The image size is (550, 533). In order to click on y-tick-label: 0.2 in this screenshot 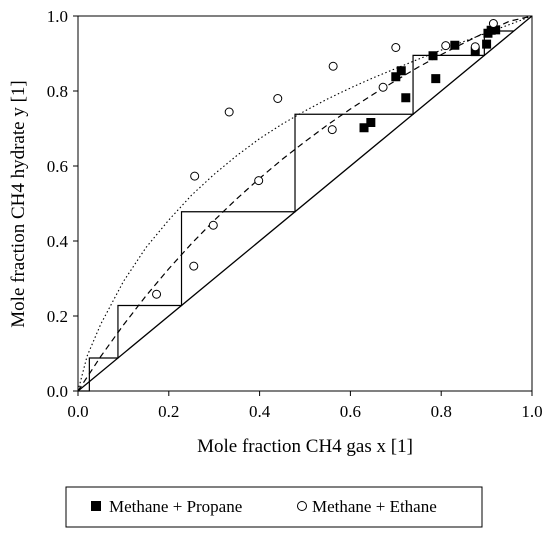, I will do `click(57, 316)`.